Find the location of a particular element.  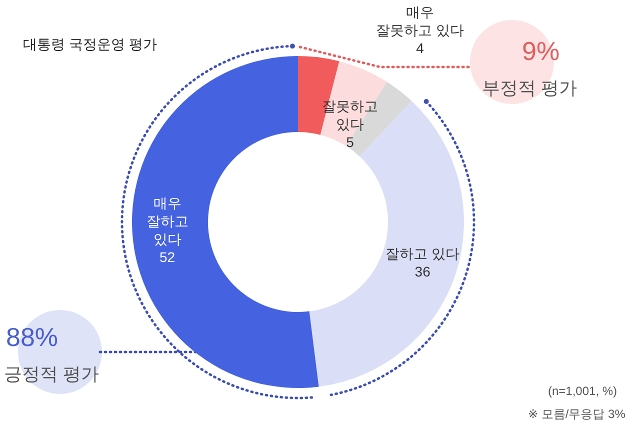

data-label: 5 is located at coordinates (350, 142).